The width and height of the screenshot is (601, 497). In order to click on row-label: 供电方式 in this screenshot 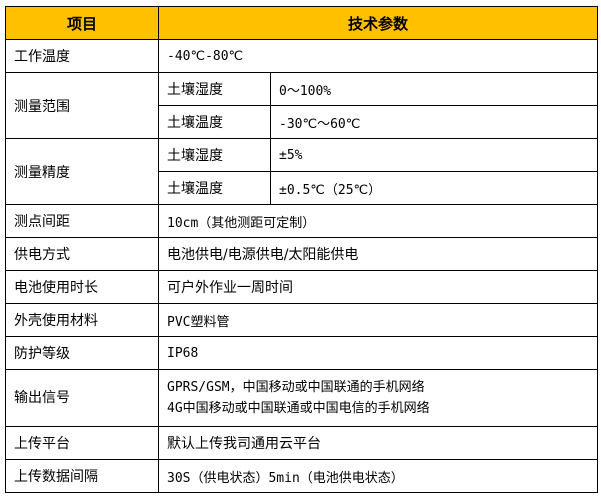, I will do `click(82, 254)`.